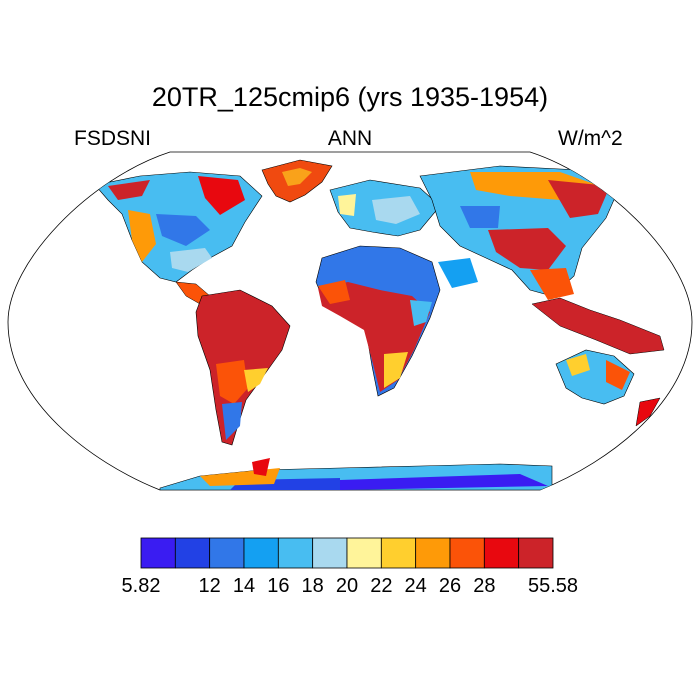  What do you see at coordinates (598, 326) in the screenshot?
I see `land-se-asia-islands` at bounding box center [598, 326].